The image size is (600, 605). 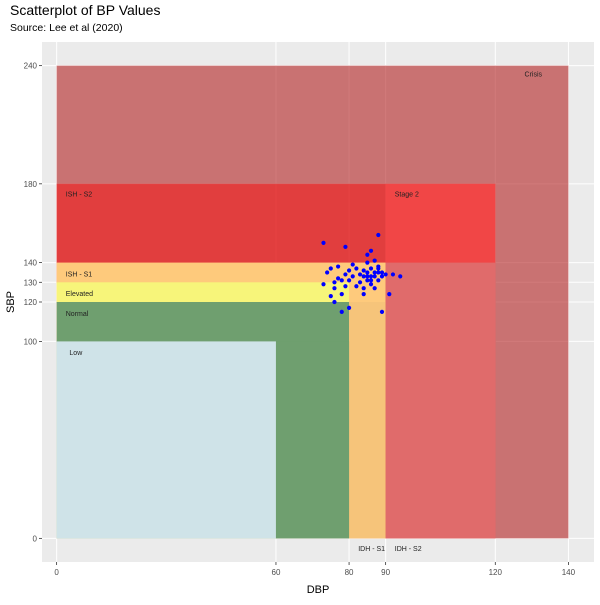 I want to click on y-tick-label: 180, so click(x=31, y=184).